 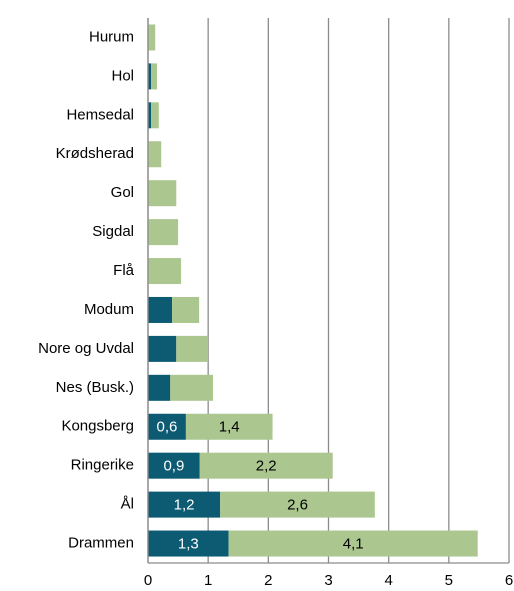 What do you see at coordinates (102, 465) in the screenshot?
I see `y-tick-label: Ringerike` at bounding box center [102, 465].